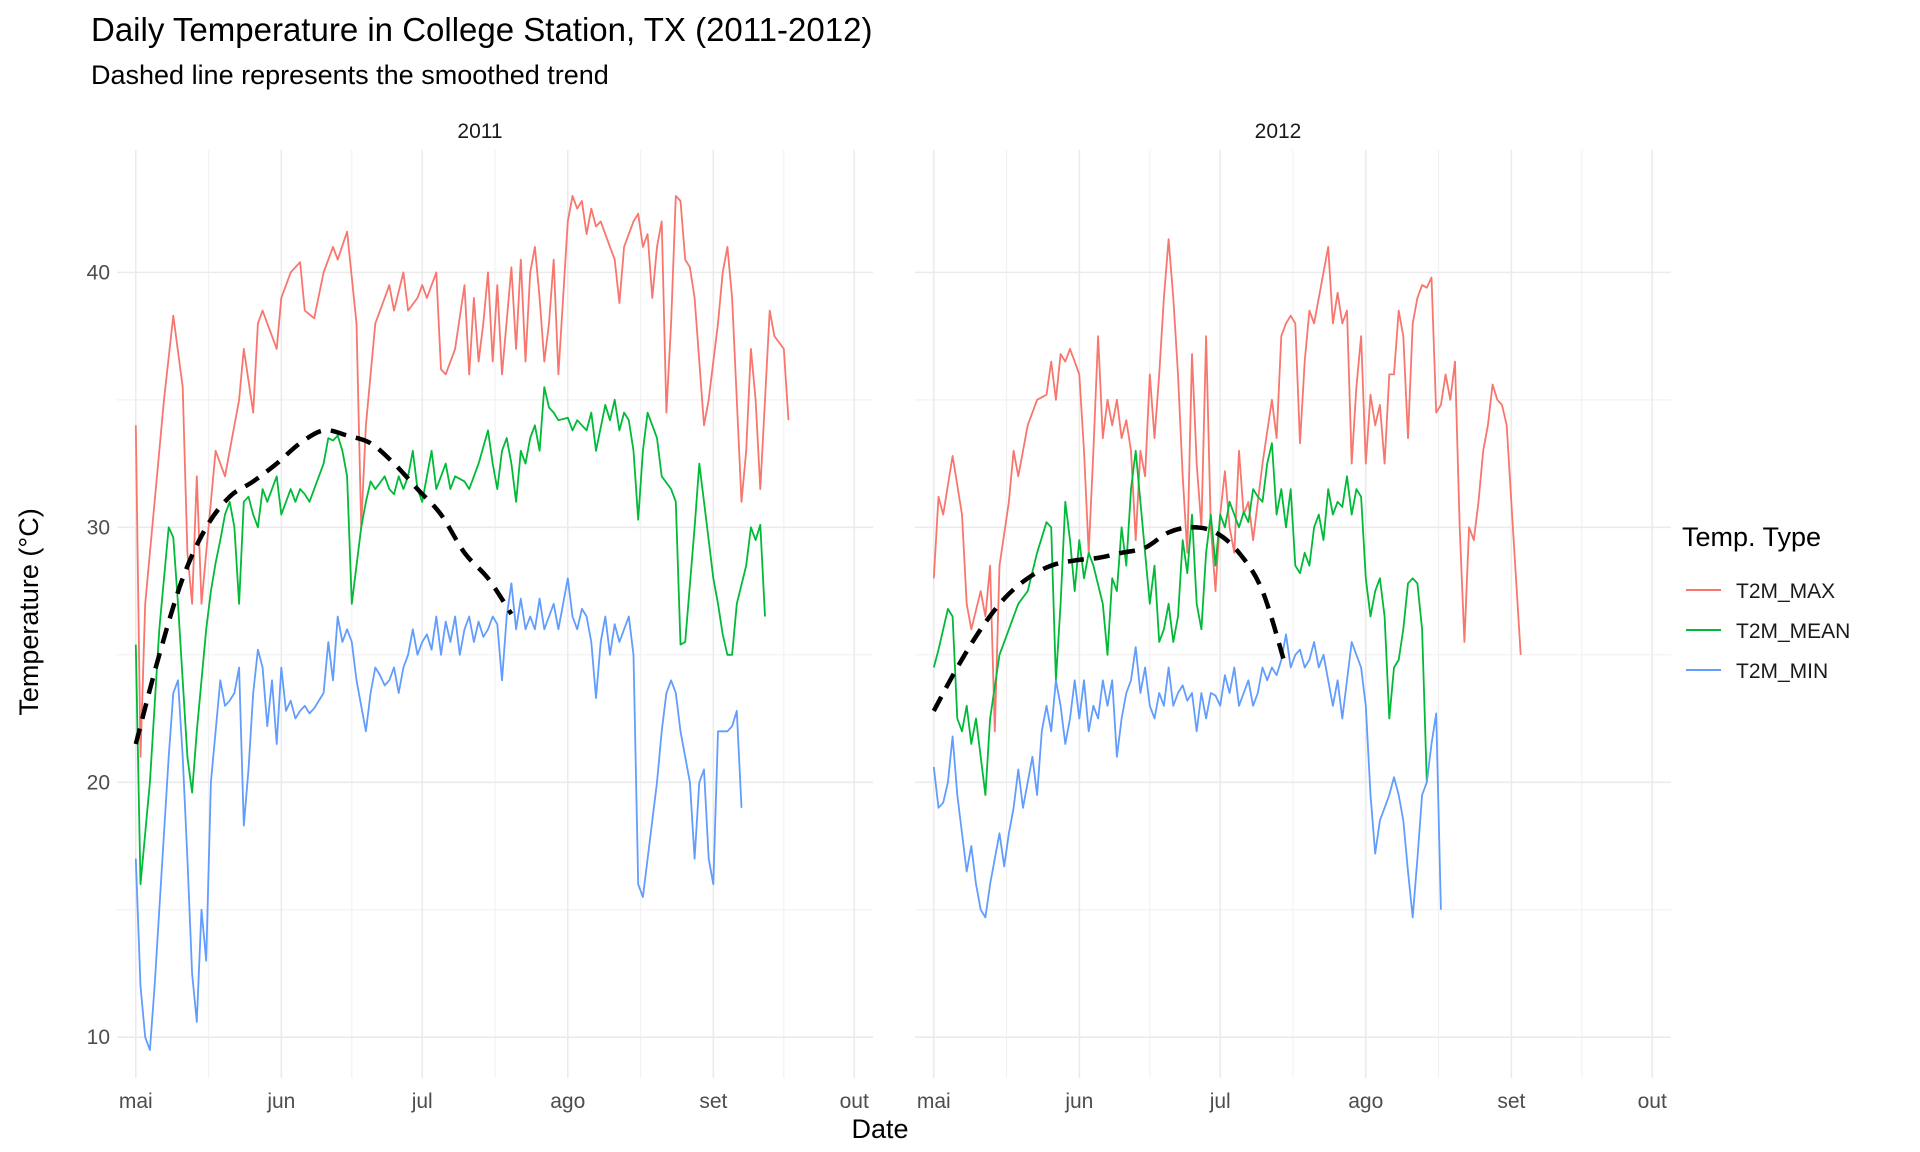 This screenshot has width=1920, height=1152. Describe the element at coordinates (1793, 631) in the screenshot. I see `legend-label-t2m-mean: T2M_MEAN` at that location.